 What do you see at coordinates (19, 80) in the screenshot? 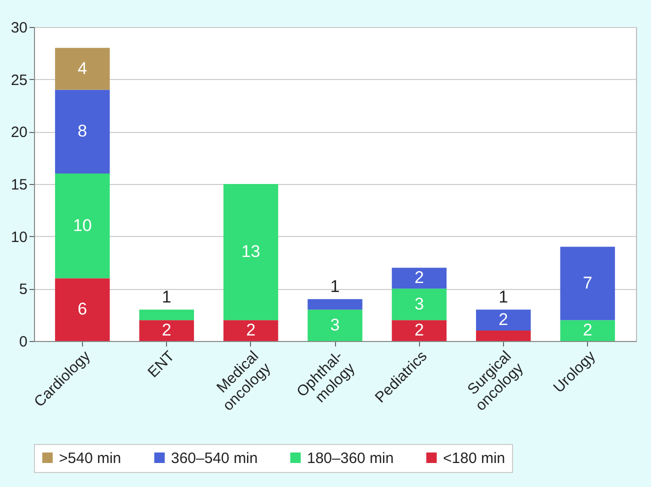
I see `y-tick-label: 25` at bounding box center [19, 80].